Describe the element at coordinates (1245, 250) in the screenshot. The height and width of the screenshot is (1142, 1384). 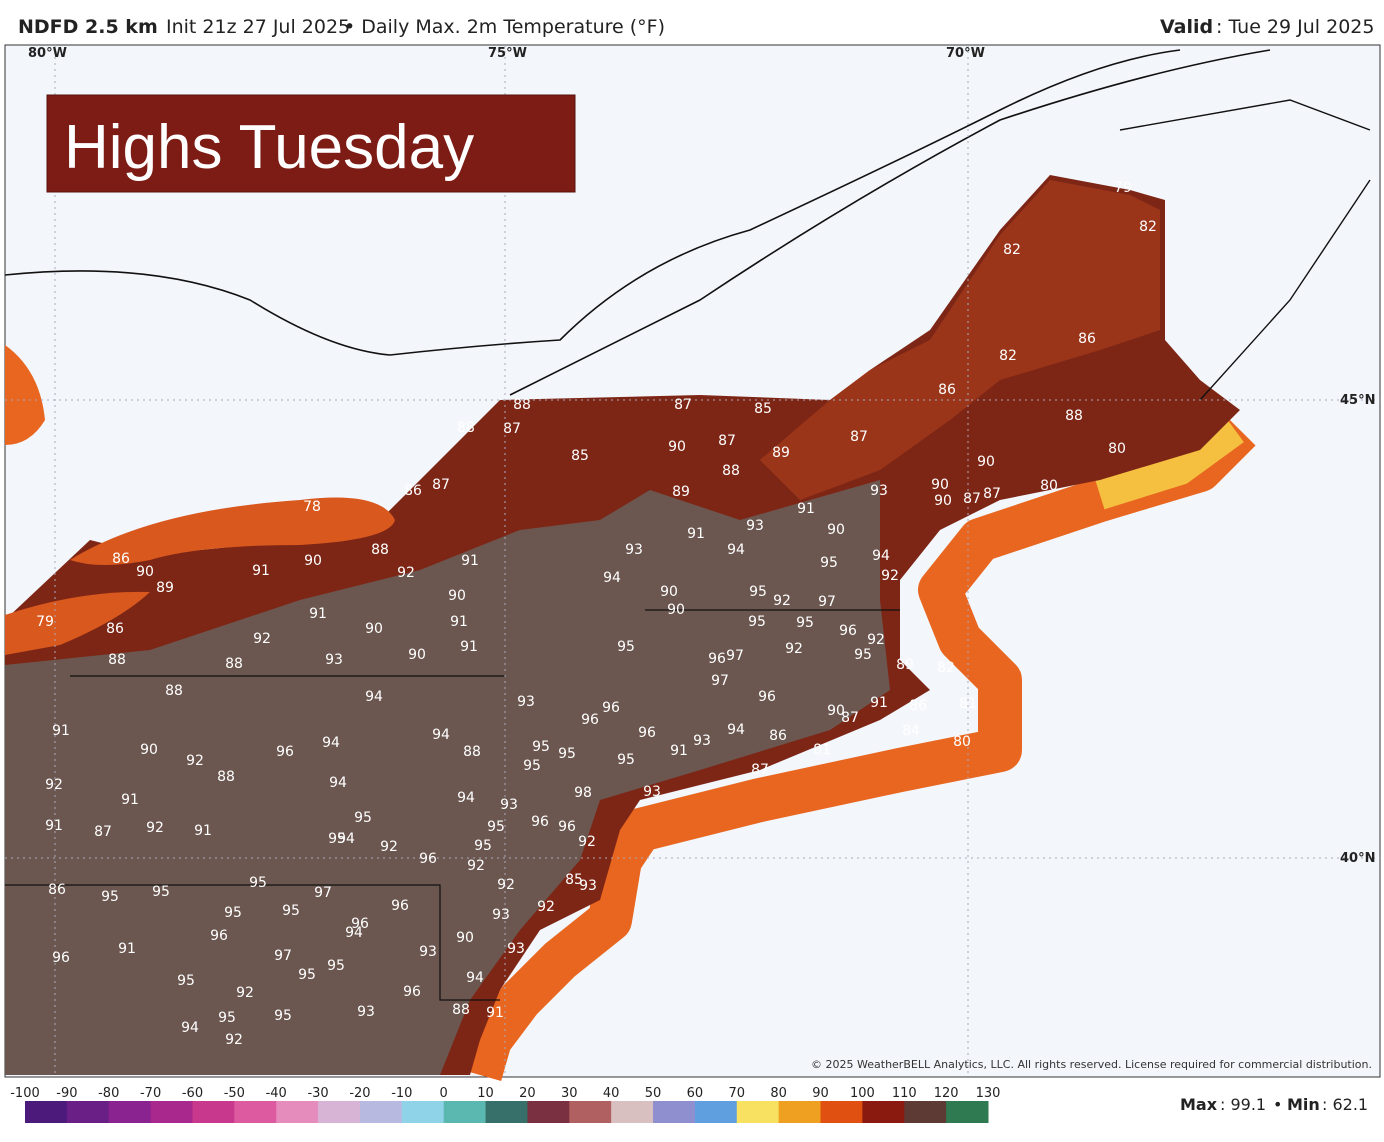
I see `border` at that location.